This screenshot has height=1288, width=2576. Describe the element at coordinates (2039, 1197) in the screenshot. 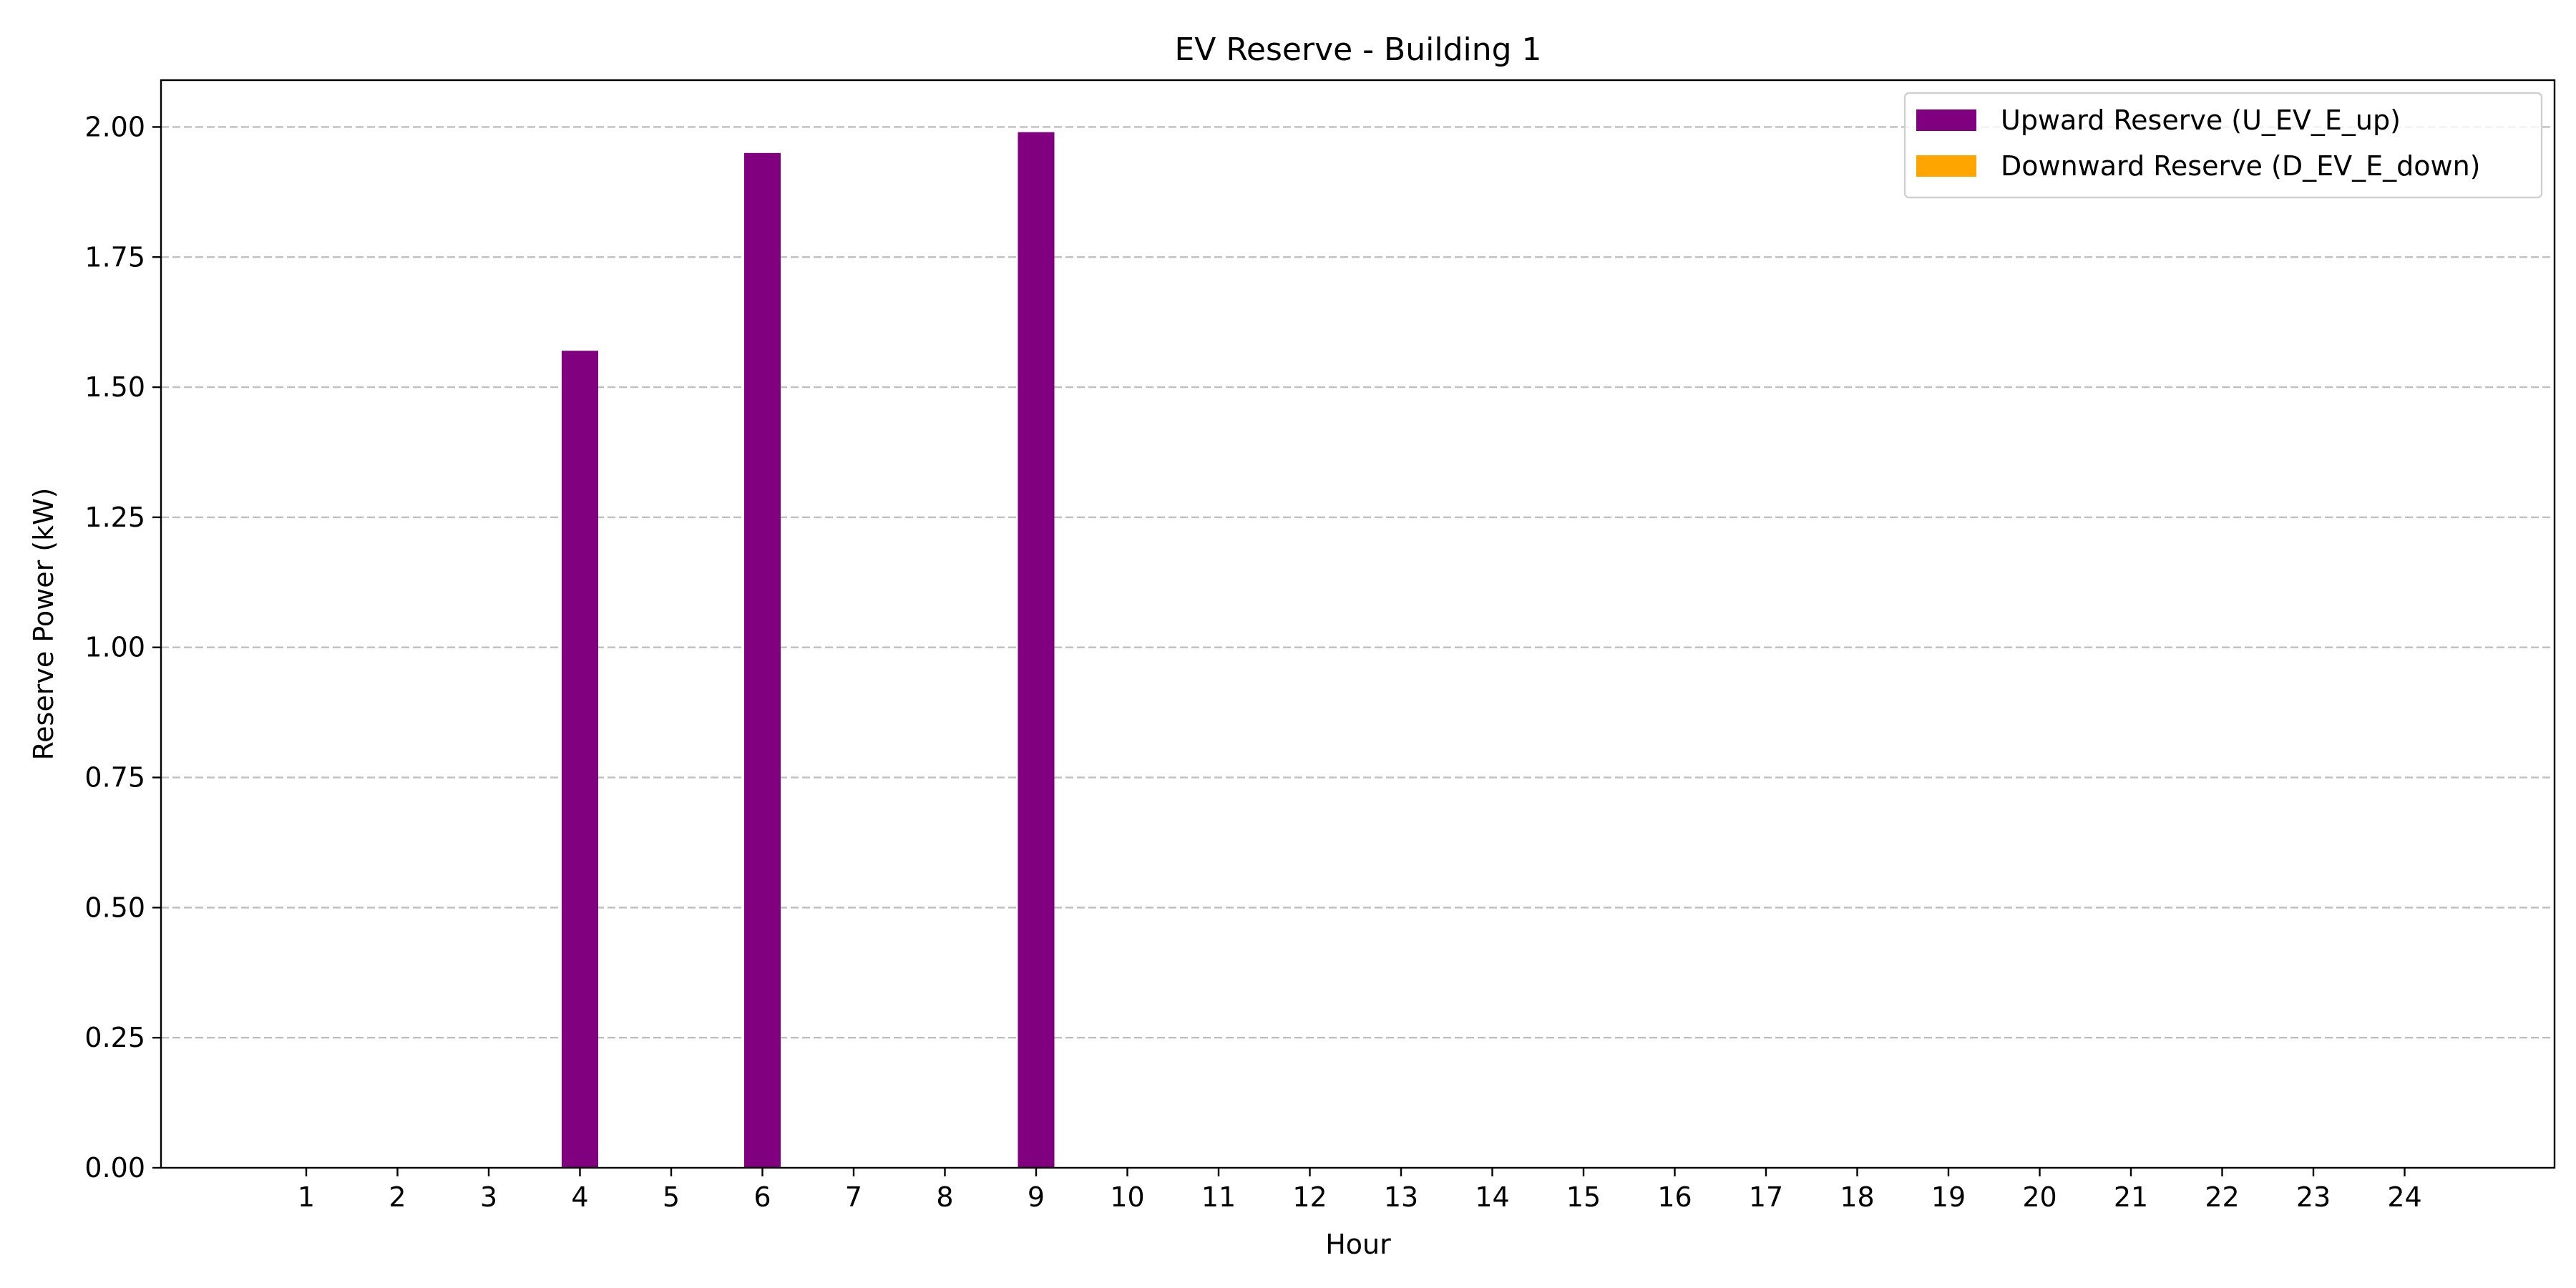

I see `x-tick-label: 20` at that location.